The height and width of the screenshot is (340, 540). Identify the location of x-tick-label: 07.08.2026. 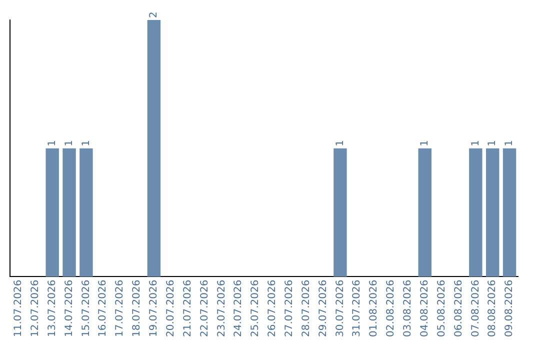
(476, 309).